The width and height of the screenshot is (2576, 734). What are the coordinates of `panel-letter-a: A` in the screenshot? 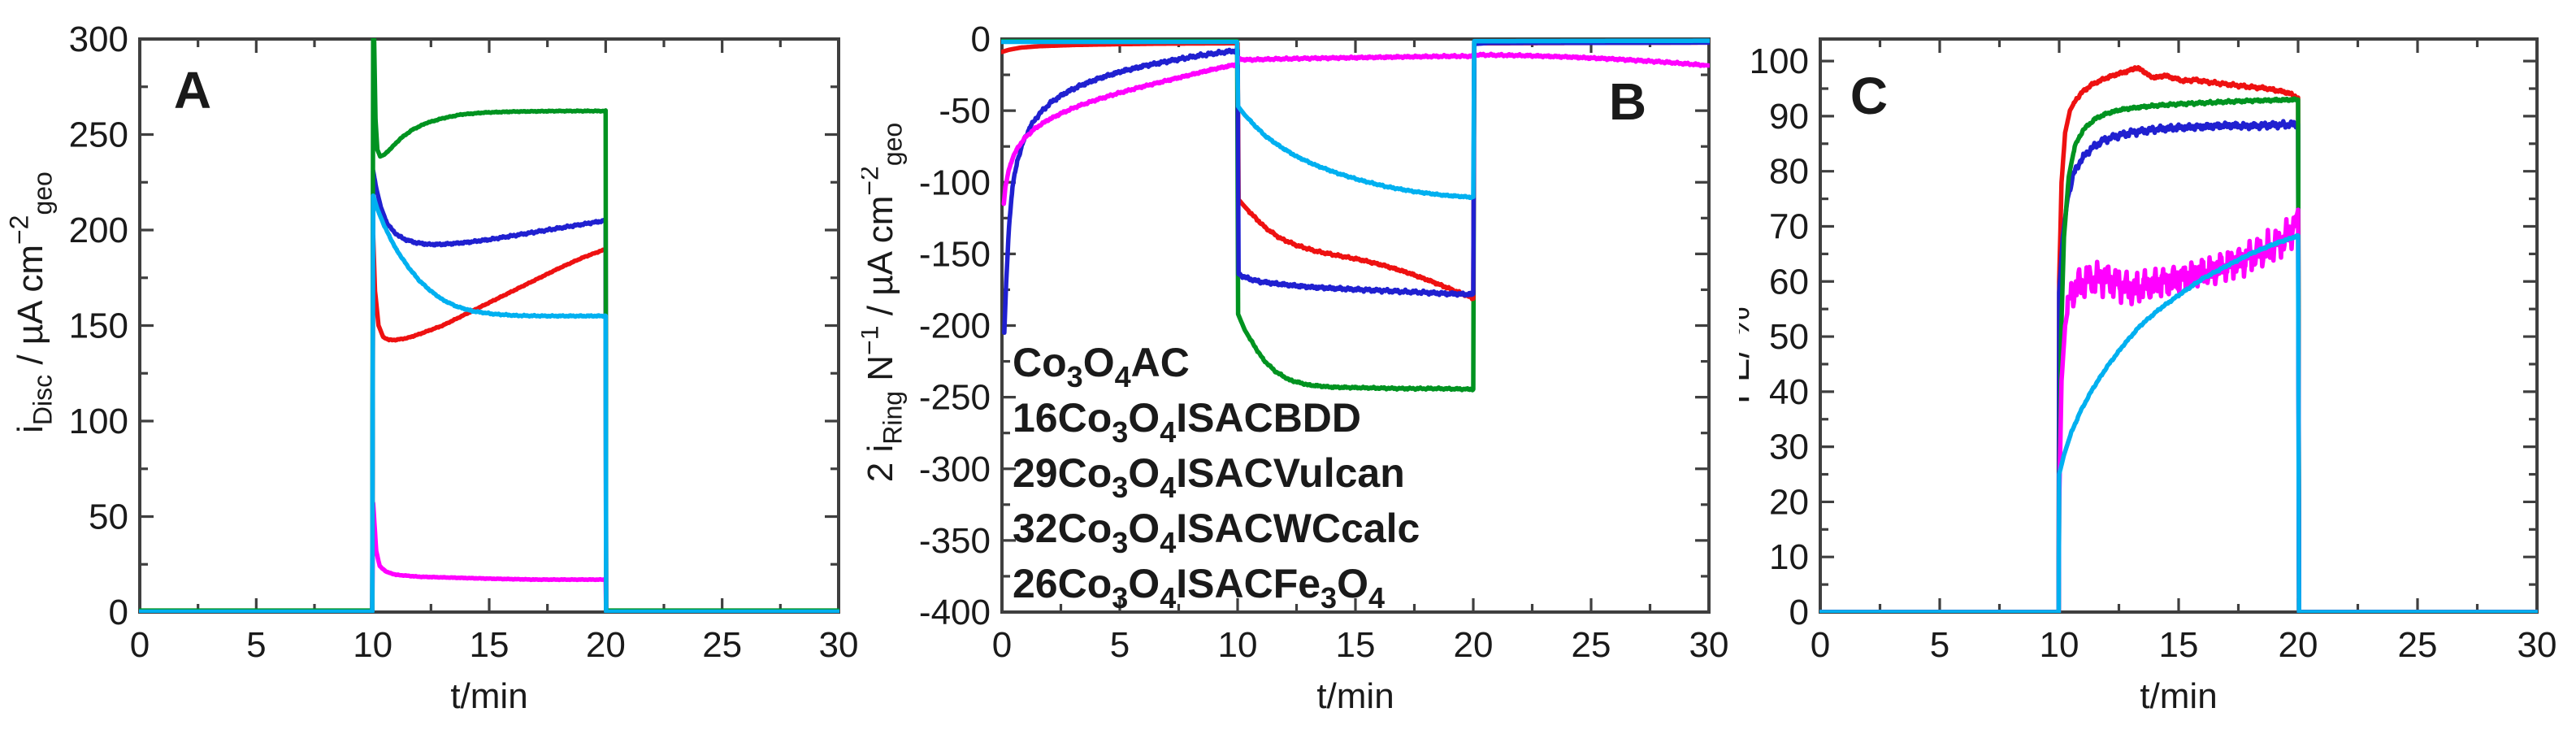 It's located at (192, 90).